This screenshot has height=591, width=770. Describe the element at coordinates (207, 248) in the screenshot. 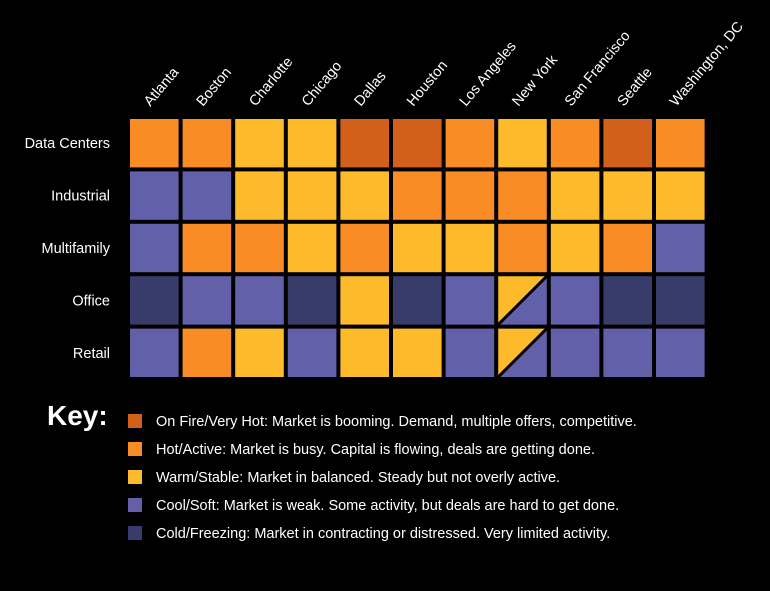

I see `cell-multifamily-boston` at that location.